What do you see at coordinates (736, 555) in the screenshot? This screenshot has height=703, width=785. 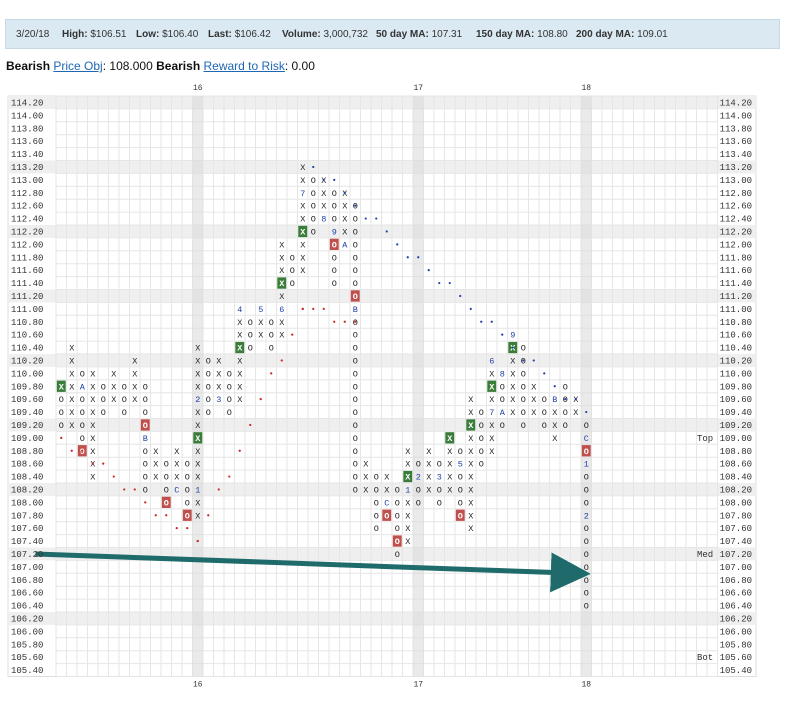 I see `y-tick-right: 107.20` at bounding box center [736, 555].